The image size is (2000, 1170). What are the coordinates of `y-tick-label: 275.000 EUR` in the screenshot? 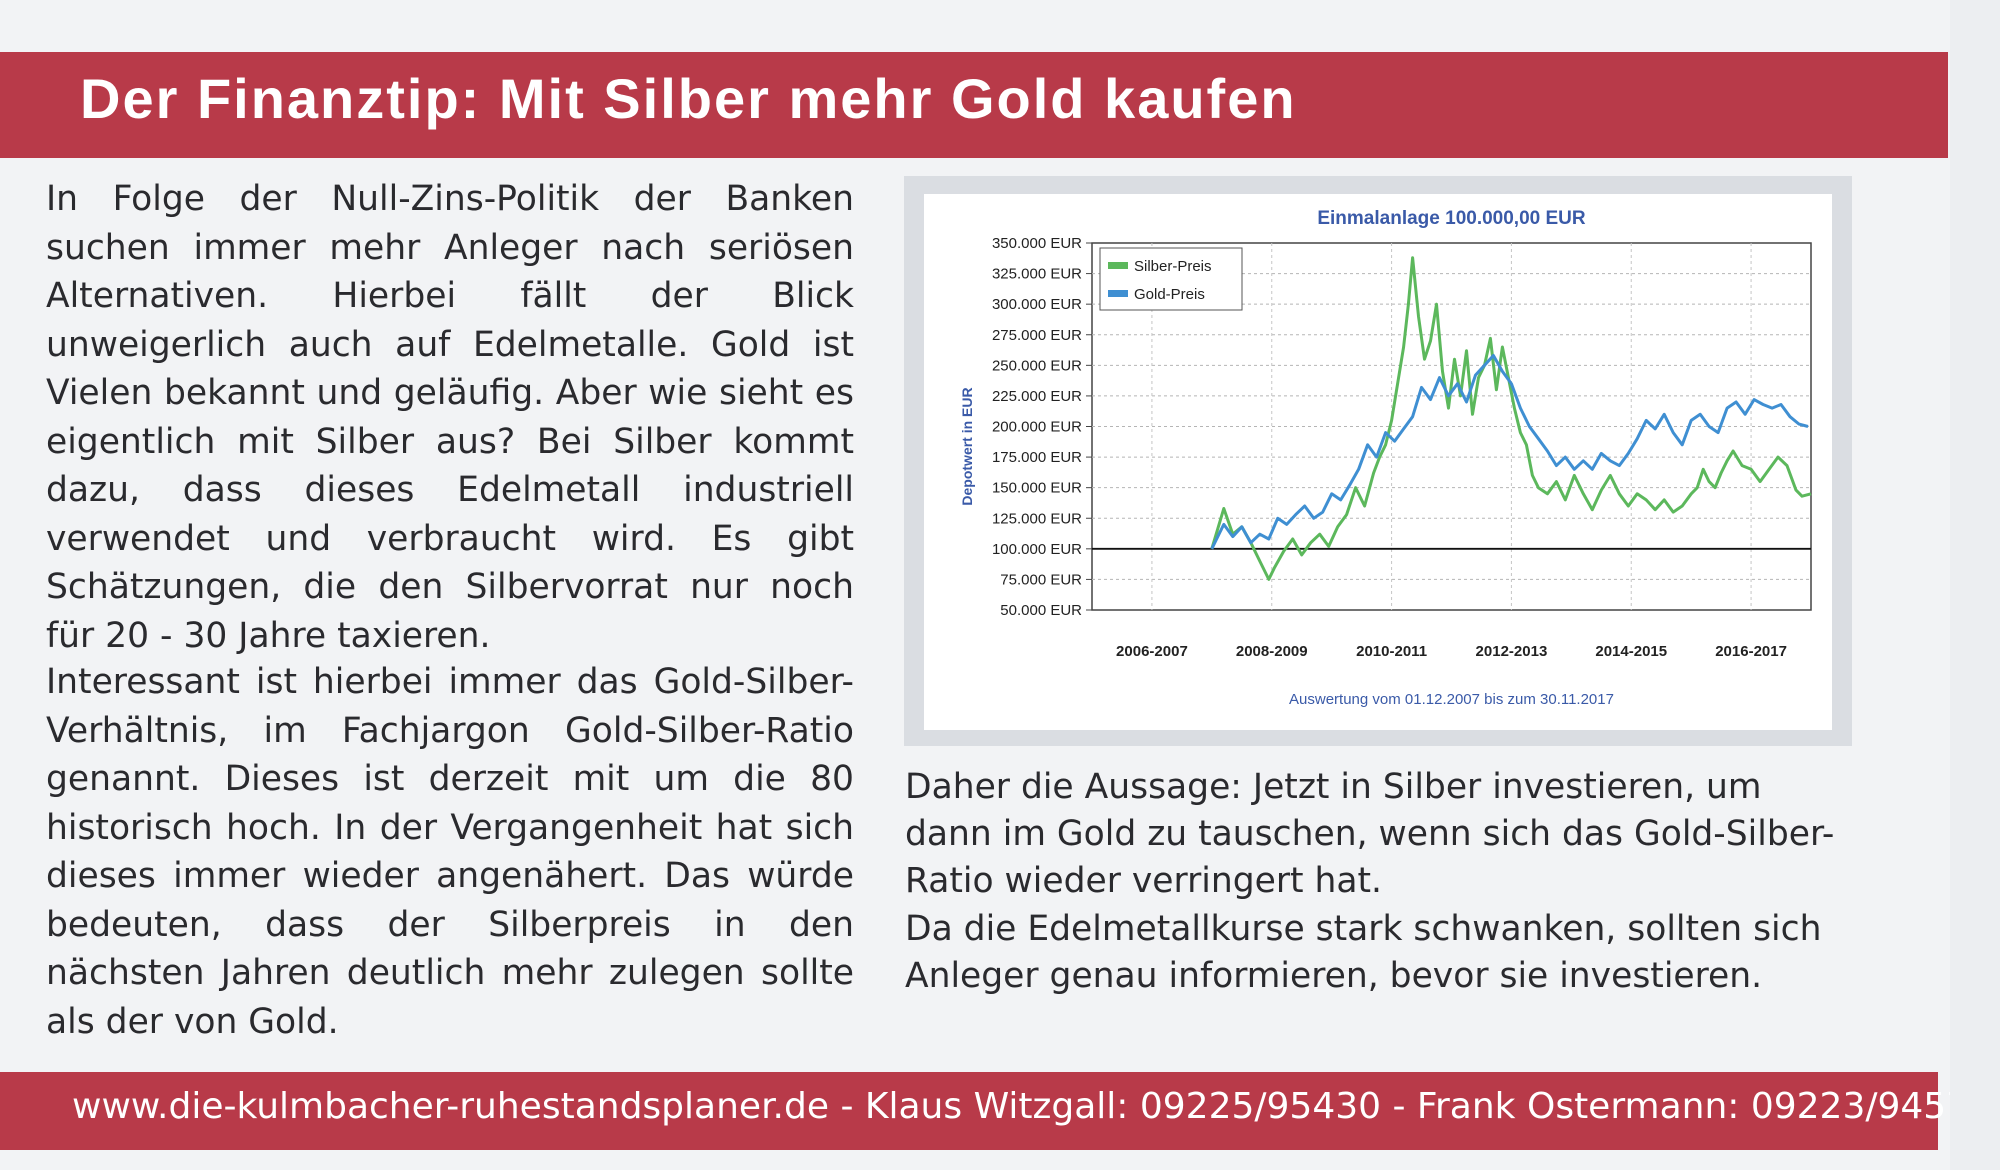 It's located at (1037, 335).